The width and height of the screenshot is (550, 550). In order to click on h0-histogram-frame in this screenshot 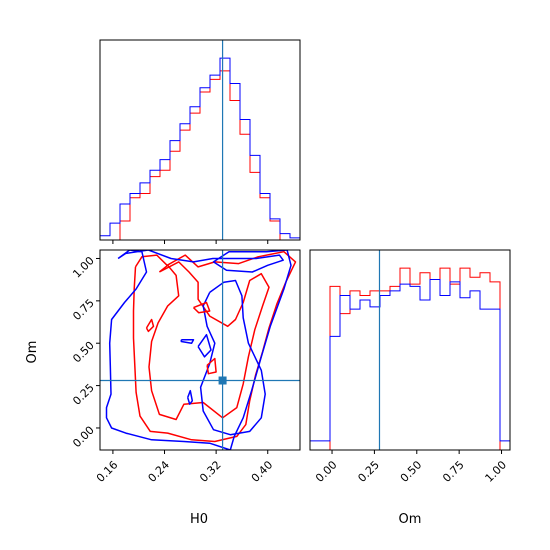, I will do `click(200, 140)`.